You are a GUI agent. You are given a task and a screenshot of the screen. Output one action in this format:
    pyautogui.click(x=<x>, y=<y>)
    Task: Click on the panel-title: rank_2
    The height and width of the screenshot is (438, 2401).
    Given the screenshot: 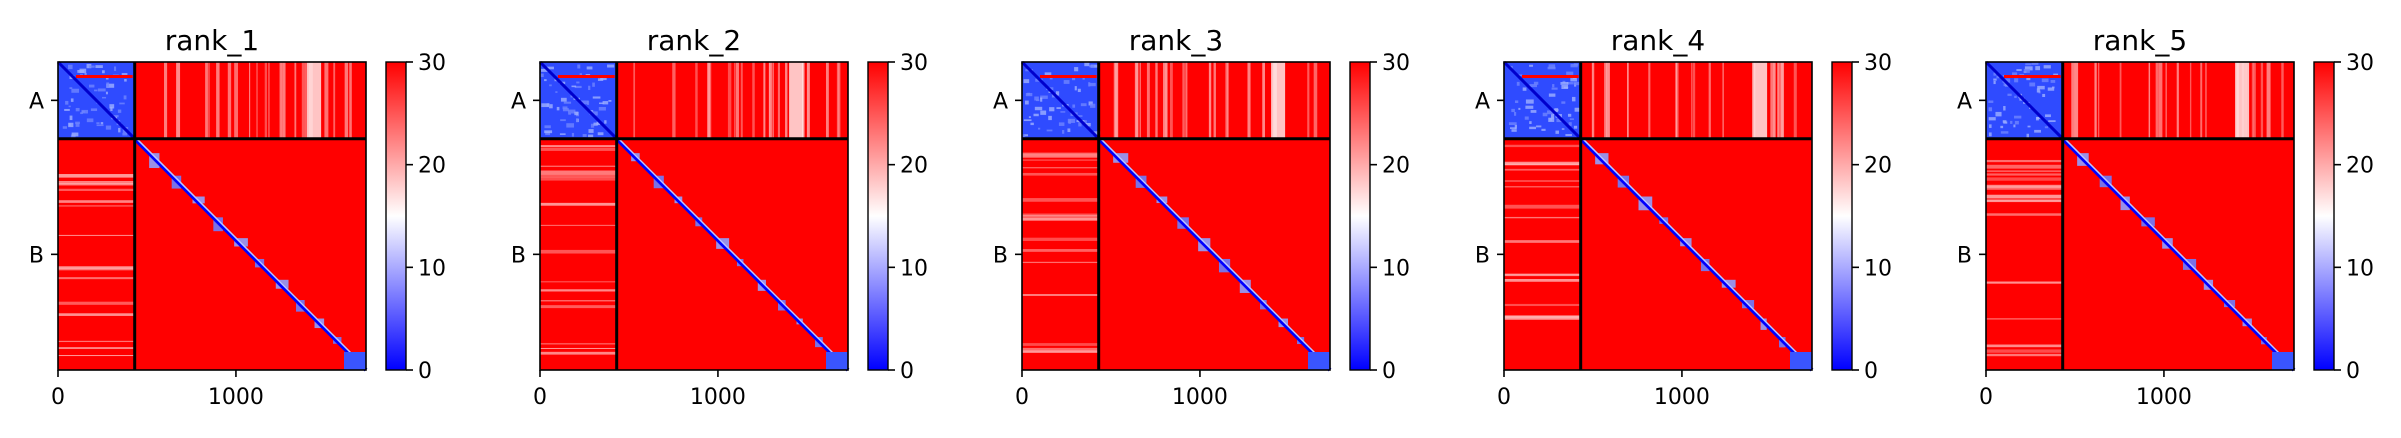 What is the action you would take?
    pyautogui.click(x=694, y=40)
    